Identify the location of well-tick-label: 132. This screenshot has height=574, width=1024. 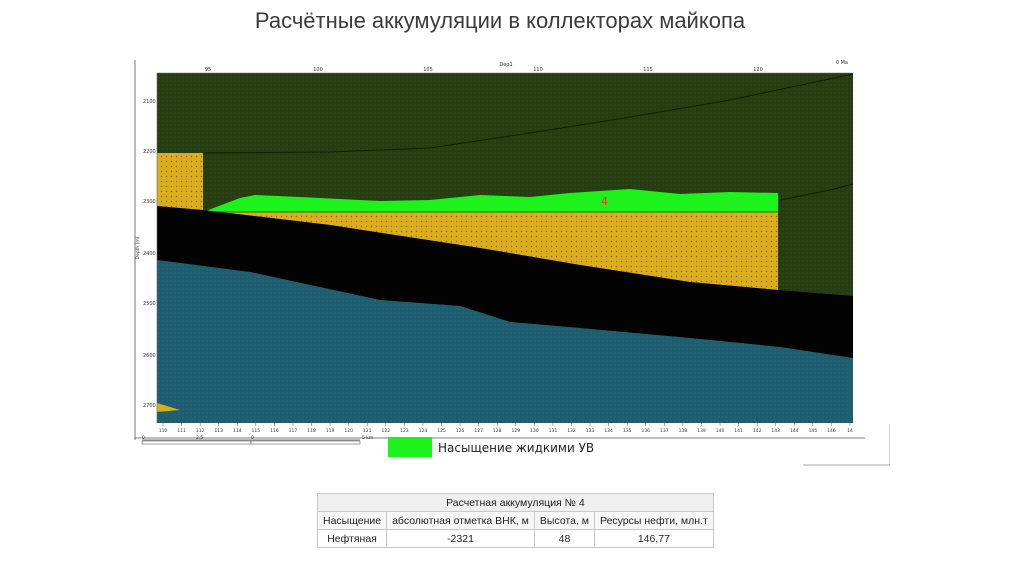
(571, 431).